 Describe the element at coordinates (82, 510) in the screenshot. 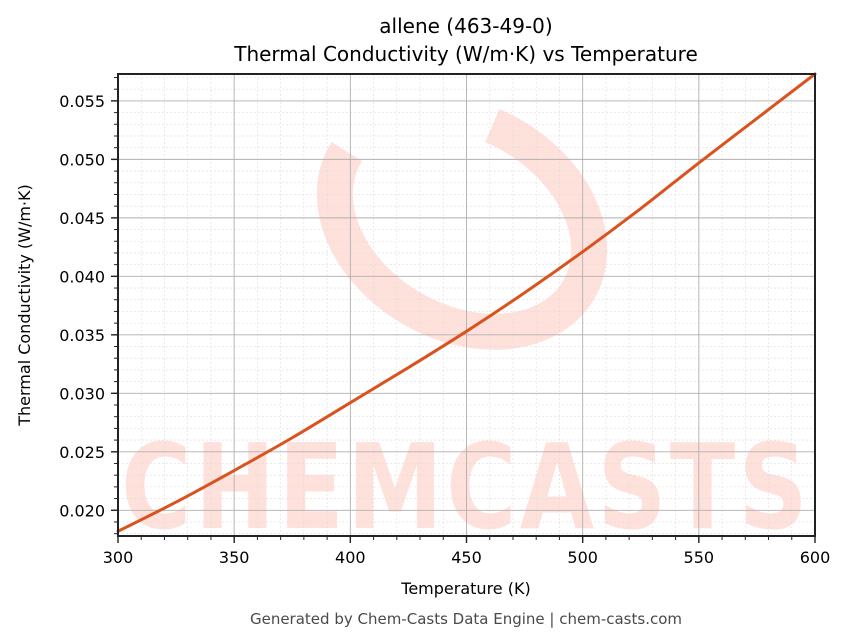

I see `y-tick-label: 0.020` at that location.